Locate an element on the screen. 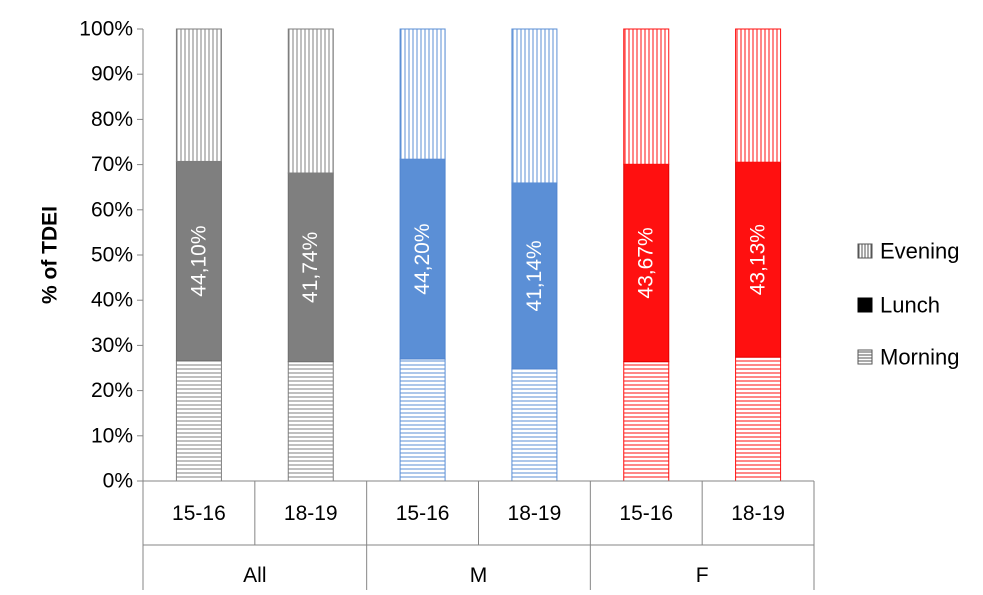 The width and height of the screenshot is (983, 595). data-label: 43,13% is located at coordinates (758, 259).